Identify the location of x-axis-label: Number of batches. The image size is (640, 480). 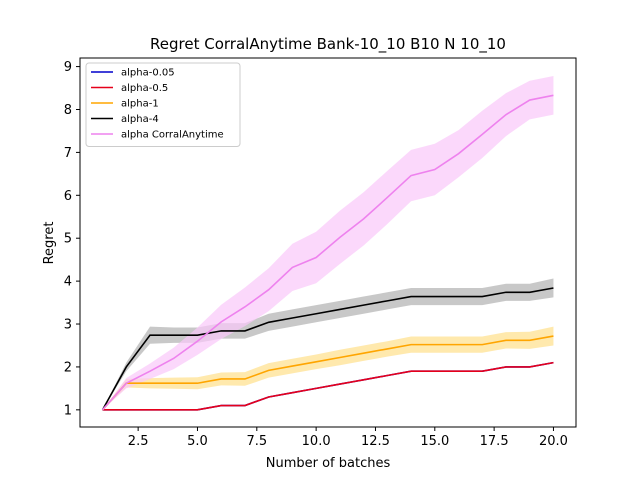
(328, 463).